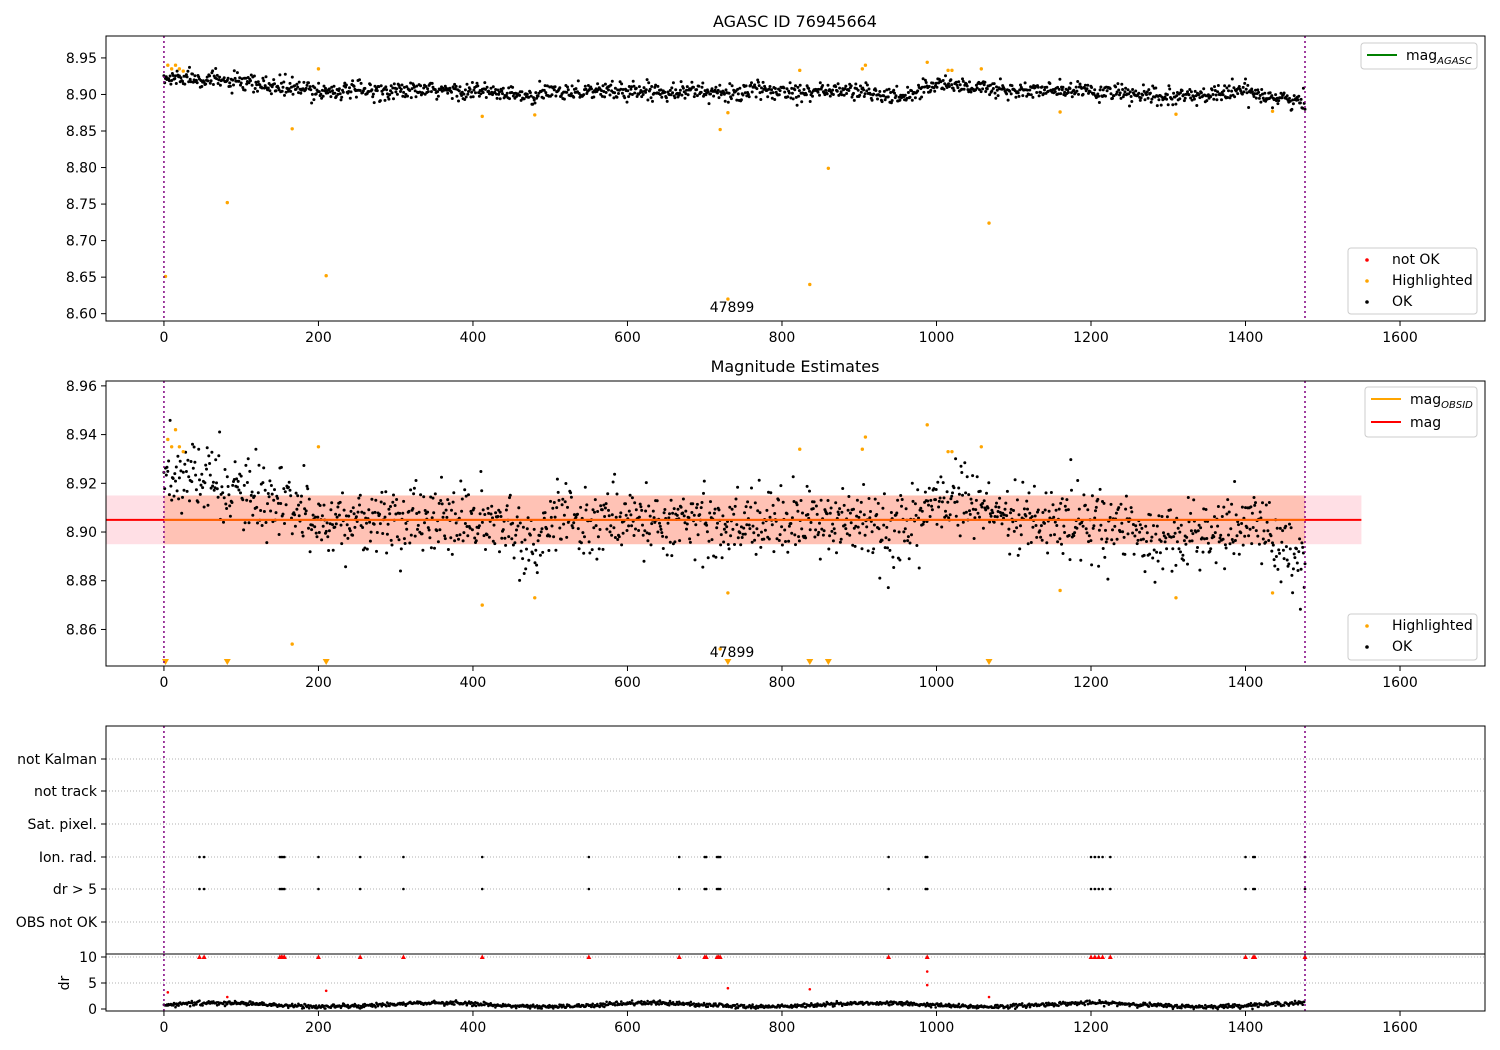 The width and height of the screenshot is (1500, 1050). Describe the element at coordinates (81, 169) in the screenshot. I see `y-tick-label: 8.80` at that location.